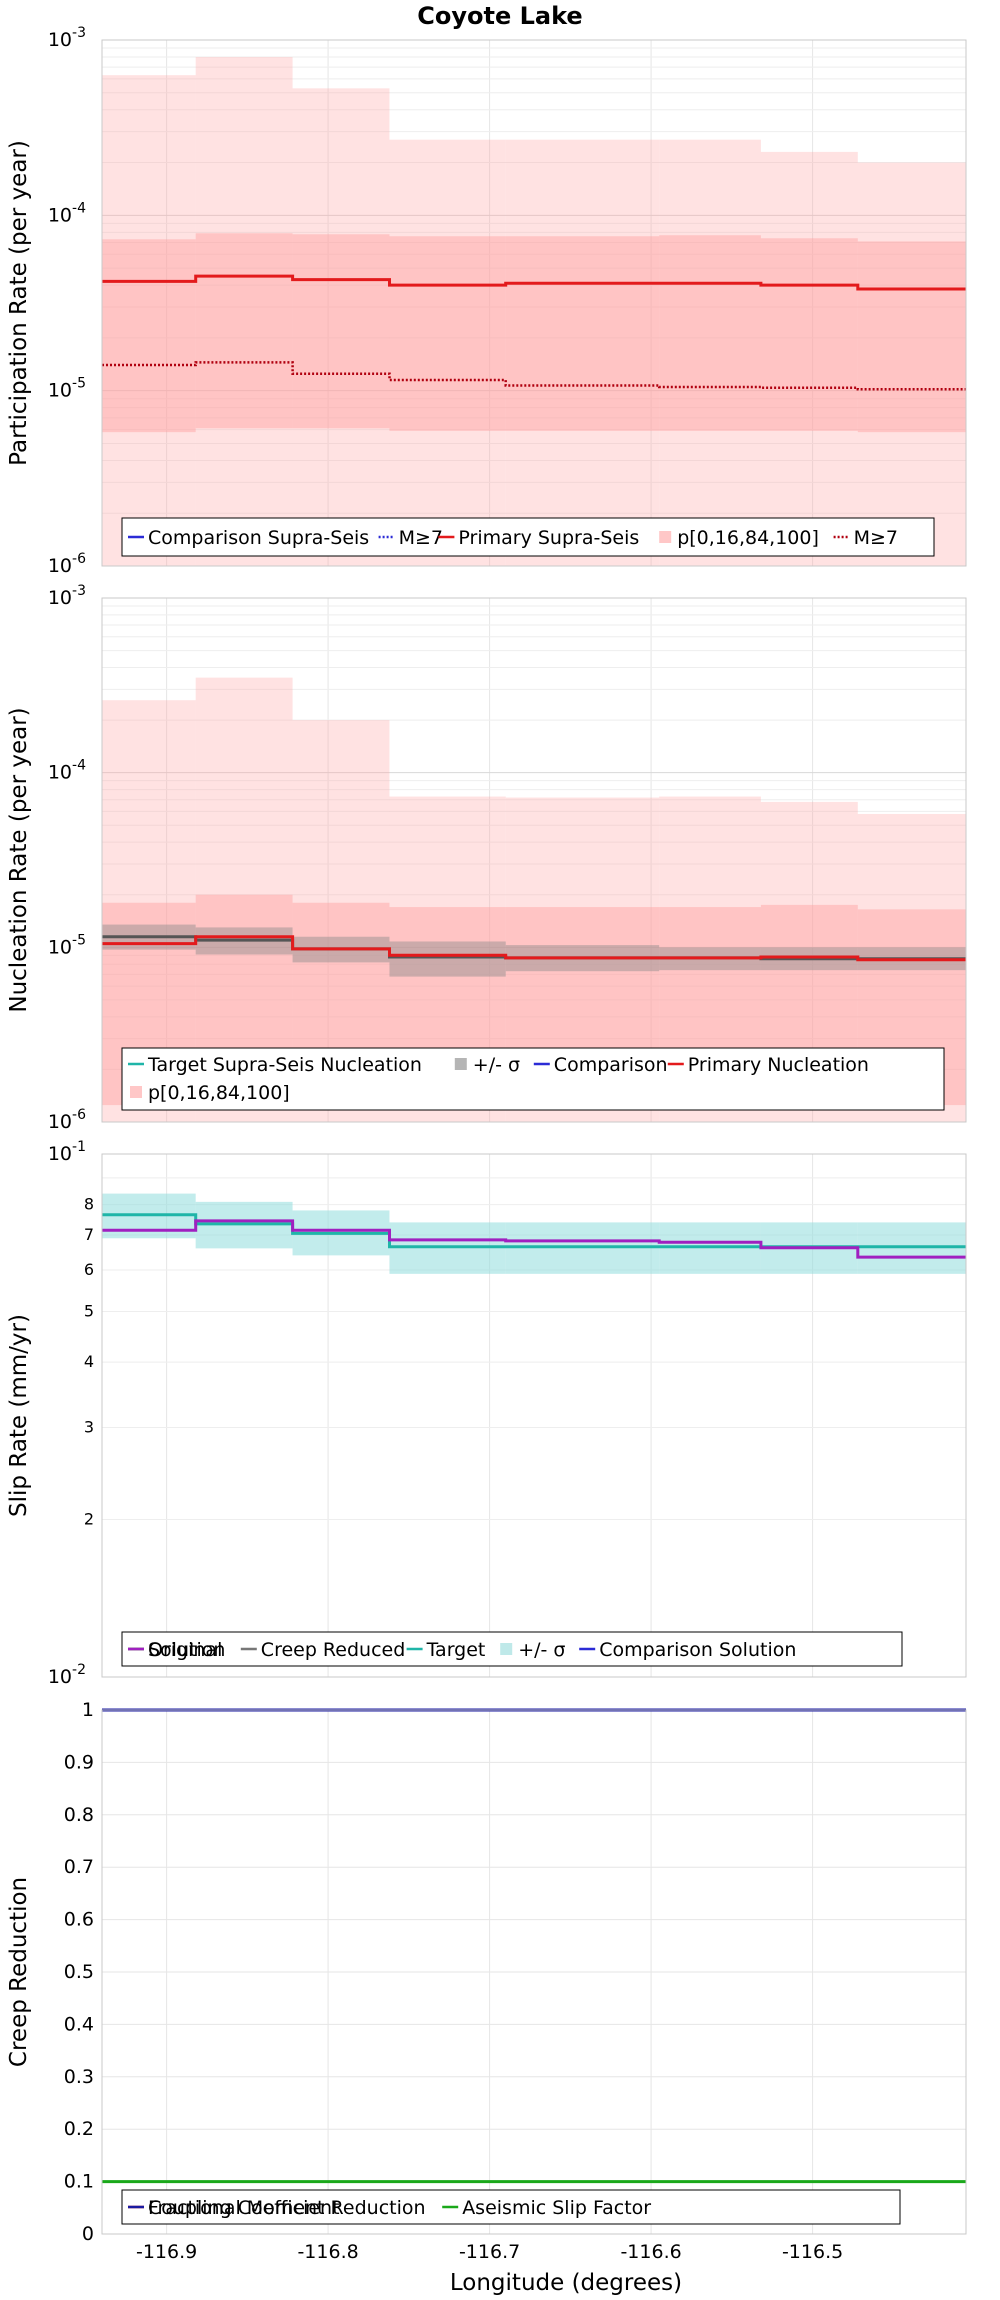 The height and width of the screenshot is (2300, 1000). I want to click on y-tick-label: 0.5, so click(79, 1972).